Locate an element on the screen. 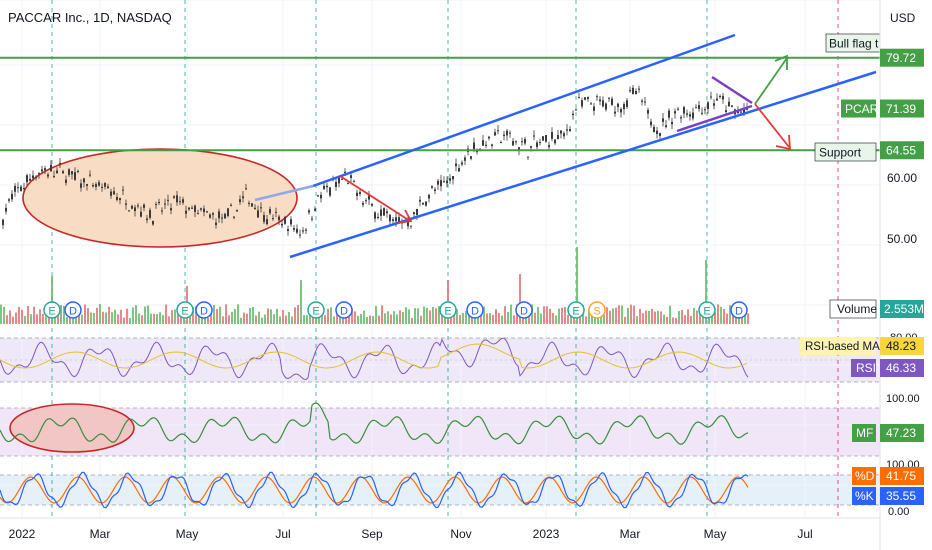 This screenshot has height=550, width=932. time-axis-label: Mar is located at coordinates (630, 534).